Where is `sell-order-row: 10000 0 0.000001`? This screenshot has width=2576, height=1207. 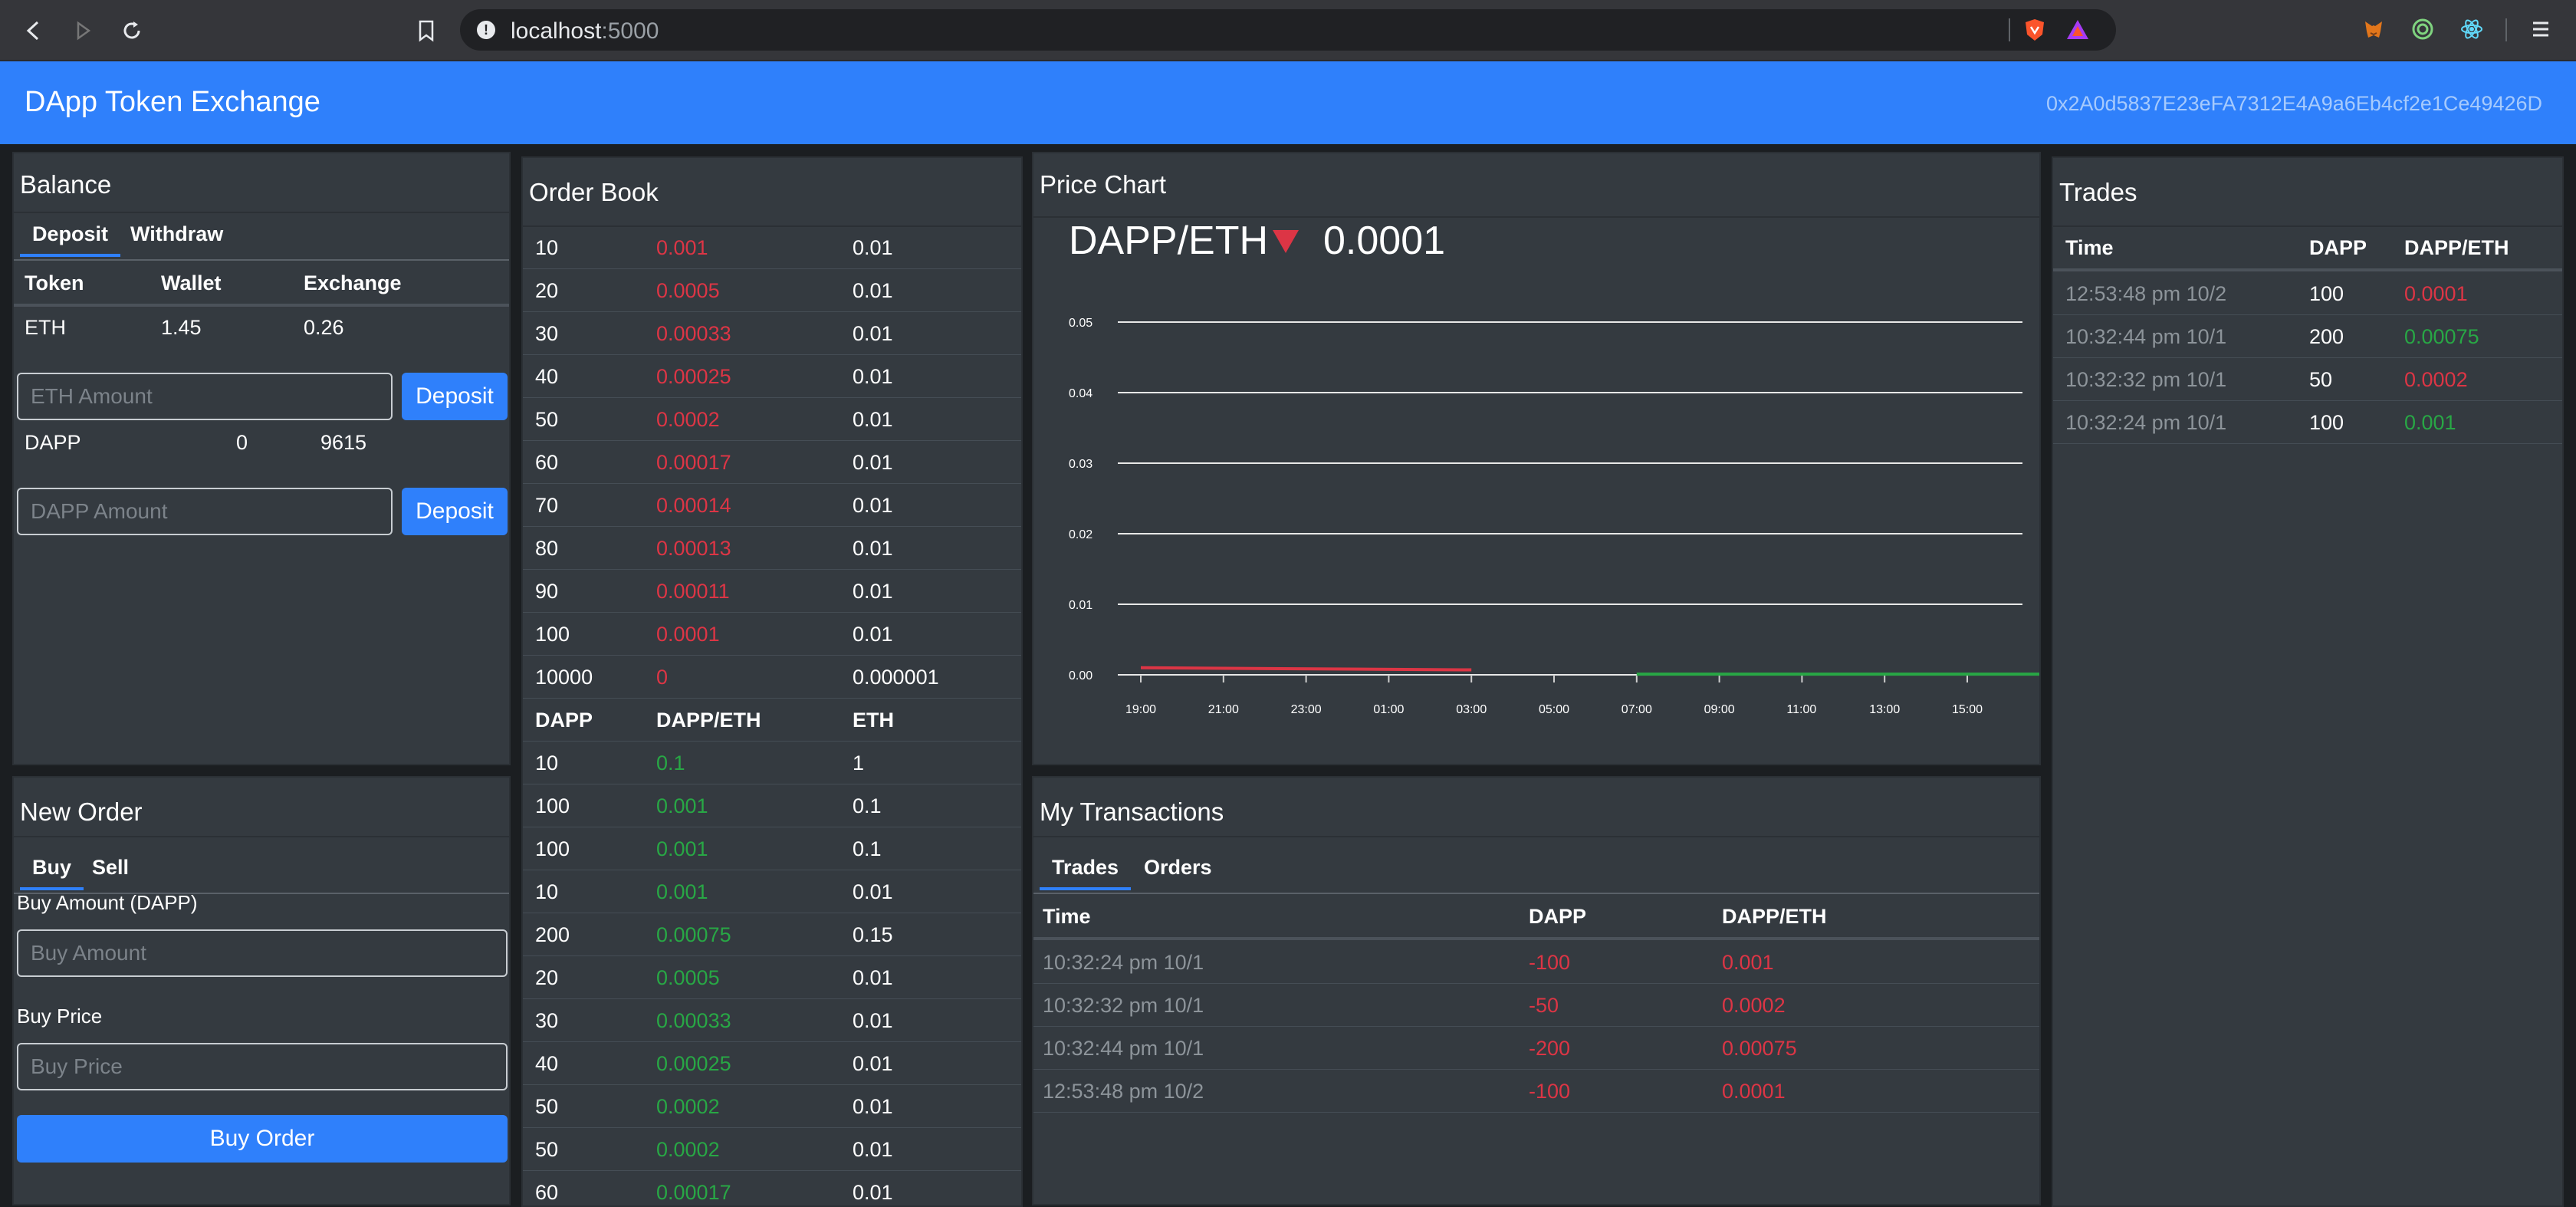 sell-order-row: 10000 0 0.000001 is located at coordinates (772, 677).